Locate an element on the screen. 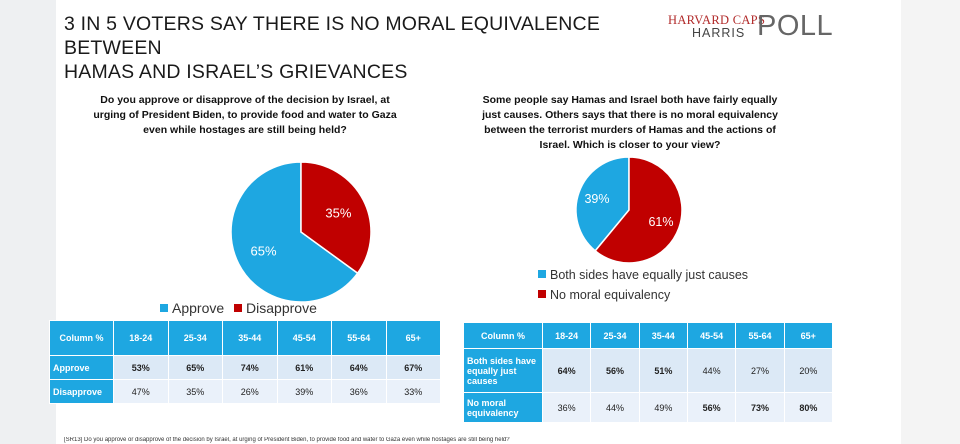  data-label: 39% is located at coordinates (596, 199).